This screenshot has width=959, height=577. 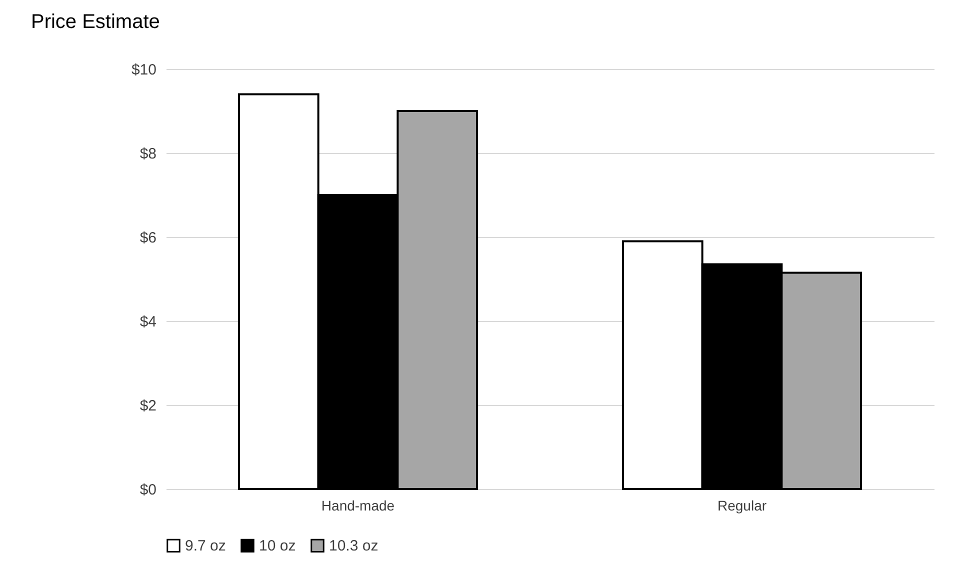 I want to click on chart-title: Price Estimate, so click(x=95, y=22).